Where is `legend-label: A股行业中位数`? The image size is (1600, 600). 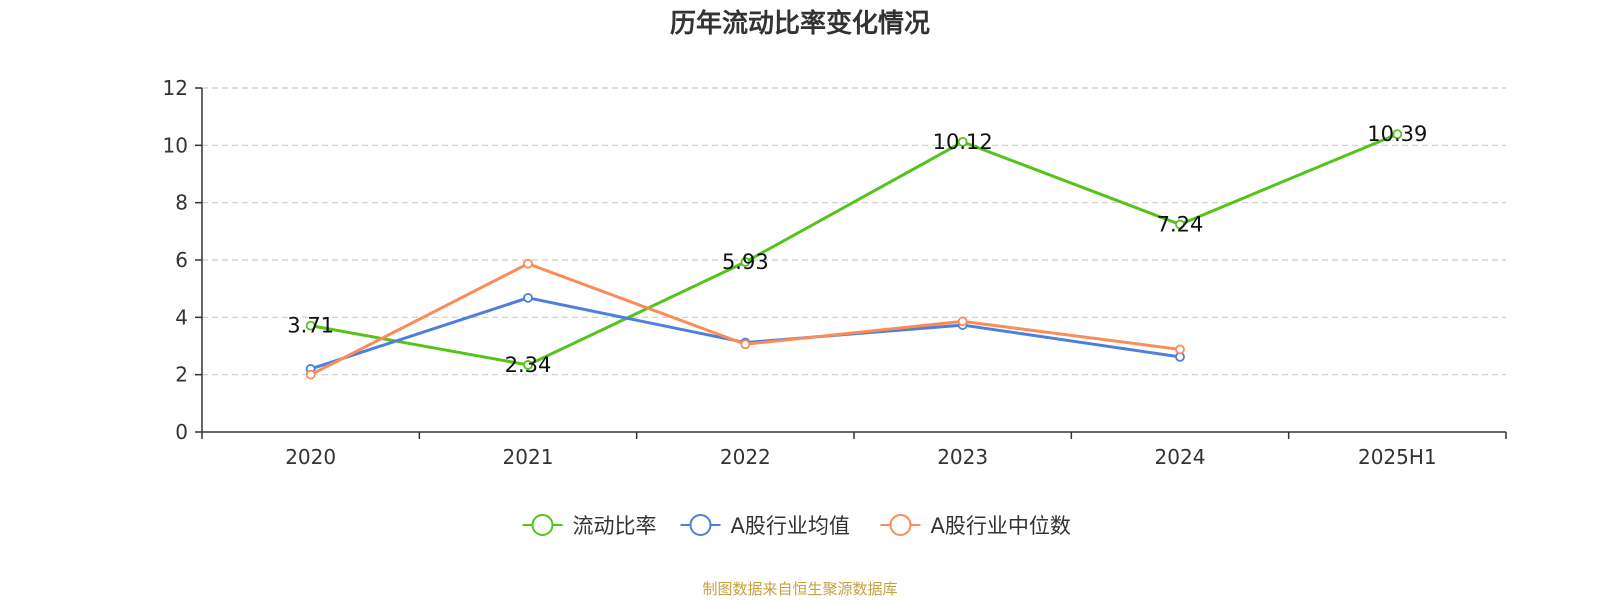 legend-label: A股行业中位数 is located at coordinates (1001, 526).